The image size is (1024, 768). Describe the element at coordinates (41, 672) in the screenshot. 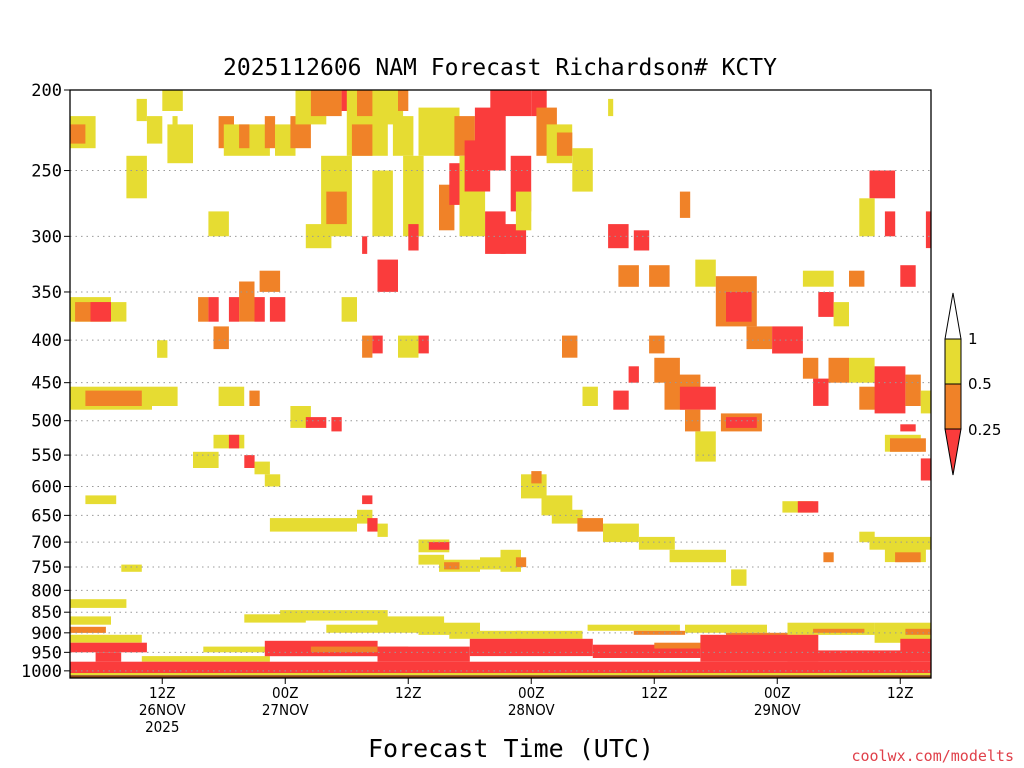

I see `y-tick-label-1000: 1000` at that location.